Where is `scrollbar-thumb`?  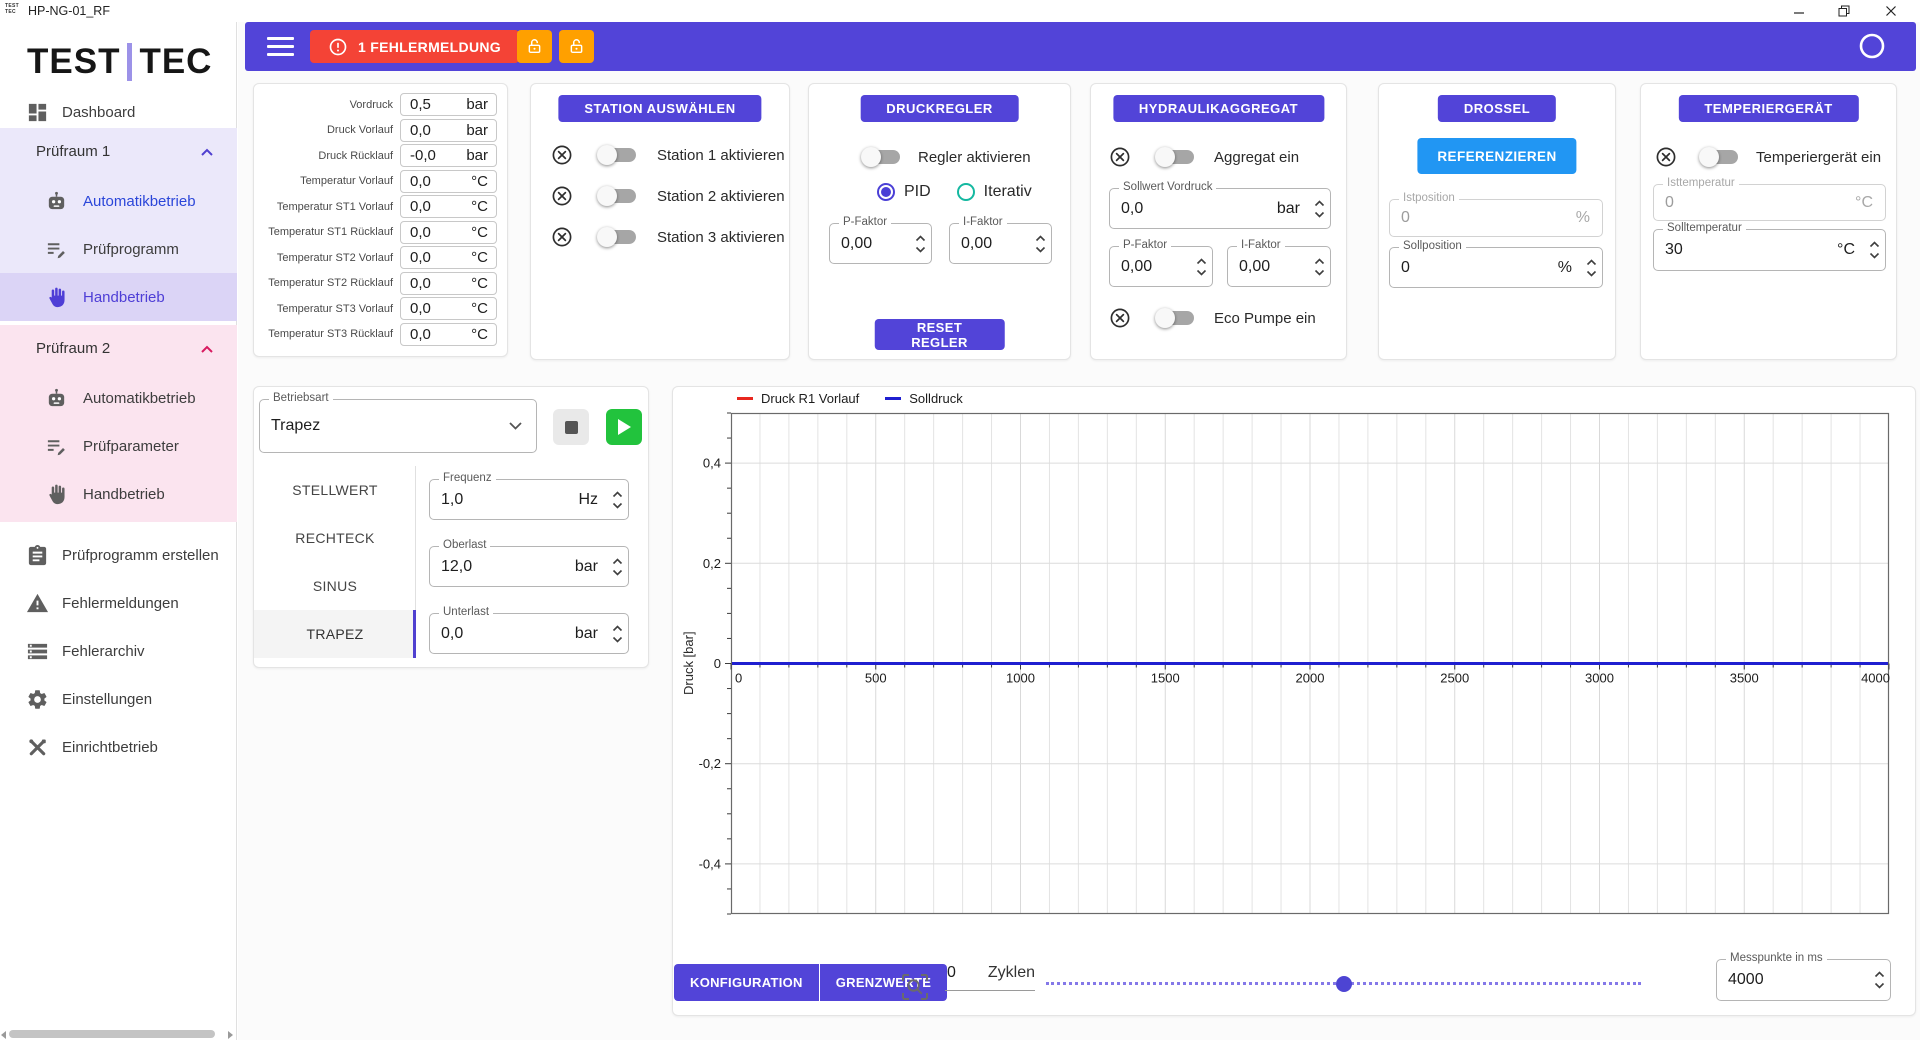
scrollbar-thumb is located at coordinates (112, 1034).